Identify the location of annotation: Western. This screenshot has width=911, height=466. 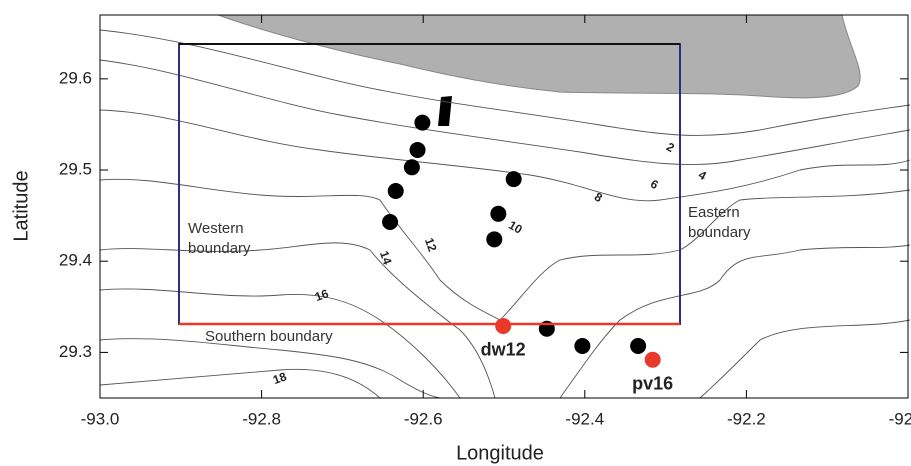
(216, 228).